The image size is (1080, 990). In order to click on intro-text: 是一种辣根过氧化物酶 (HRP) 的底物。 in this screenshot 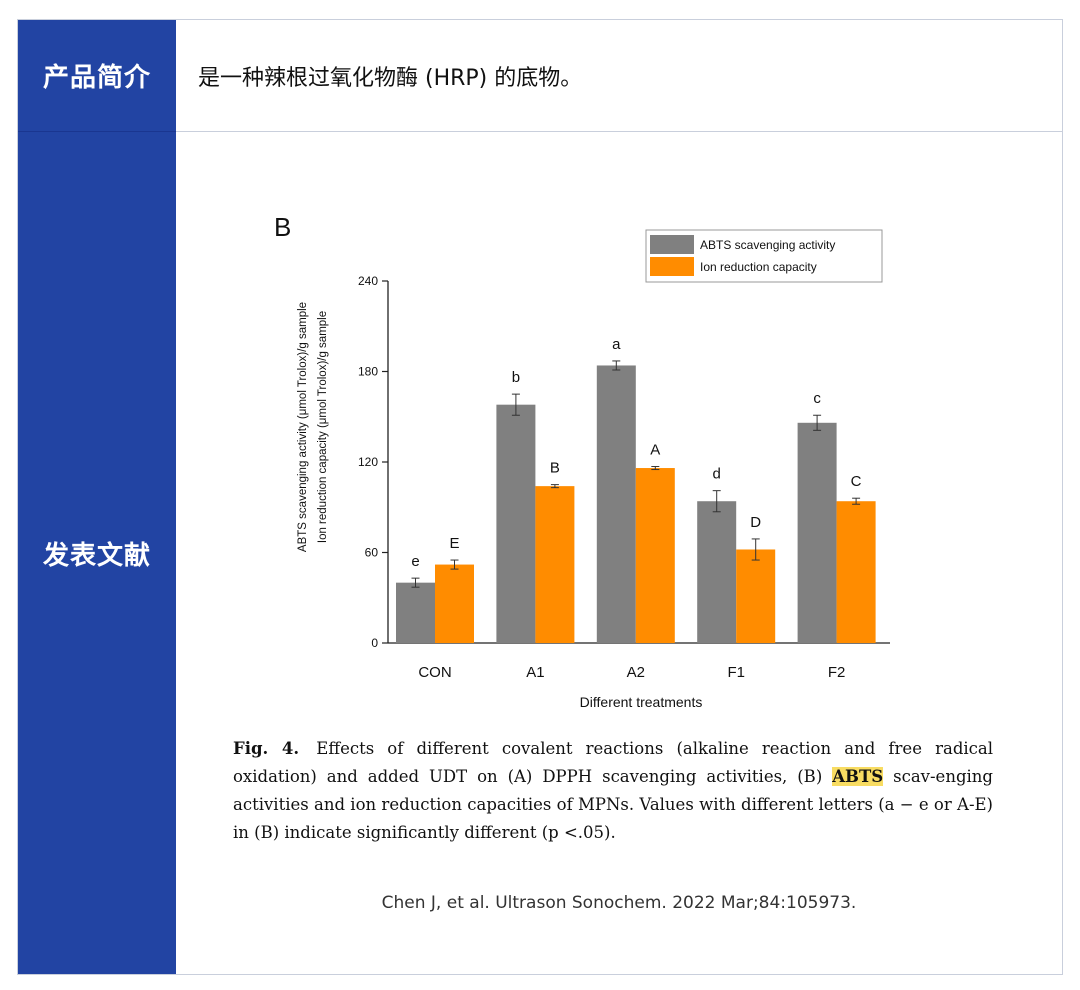, I will do `click(390, 78)`.